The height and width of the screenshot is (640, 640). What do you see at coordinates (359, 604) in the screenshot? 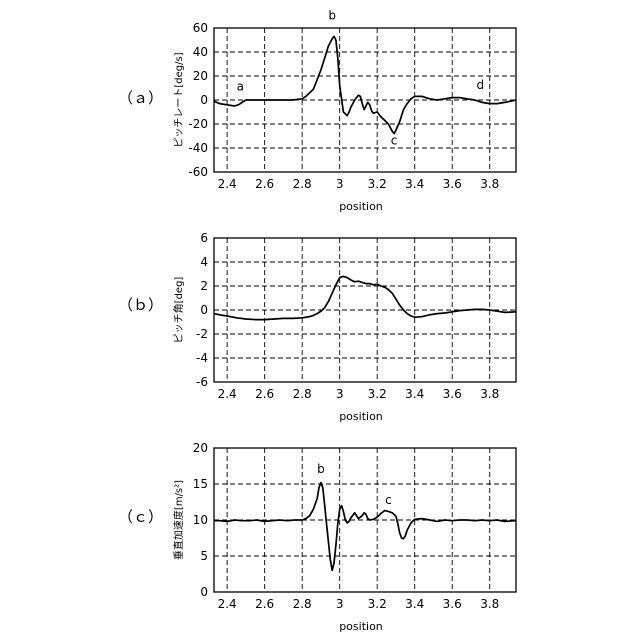
I see `panel-c-x-ticks: 2.4 2.6 2.8 3 3.2 3.4 3.6 3.8` at bounding box center [359, 604].